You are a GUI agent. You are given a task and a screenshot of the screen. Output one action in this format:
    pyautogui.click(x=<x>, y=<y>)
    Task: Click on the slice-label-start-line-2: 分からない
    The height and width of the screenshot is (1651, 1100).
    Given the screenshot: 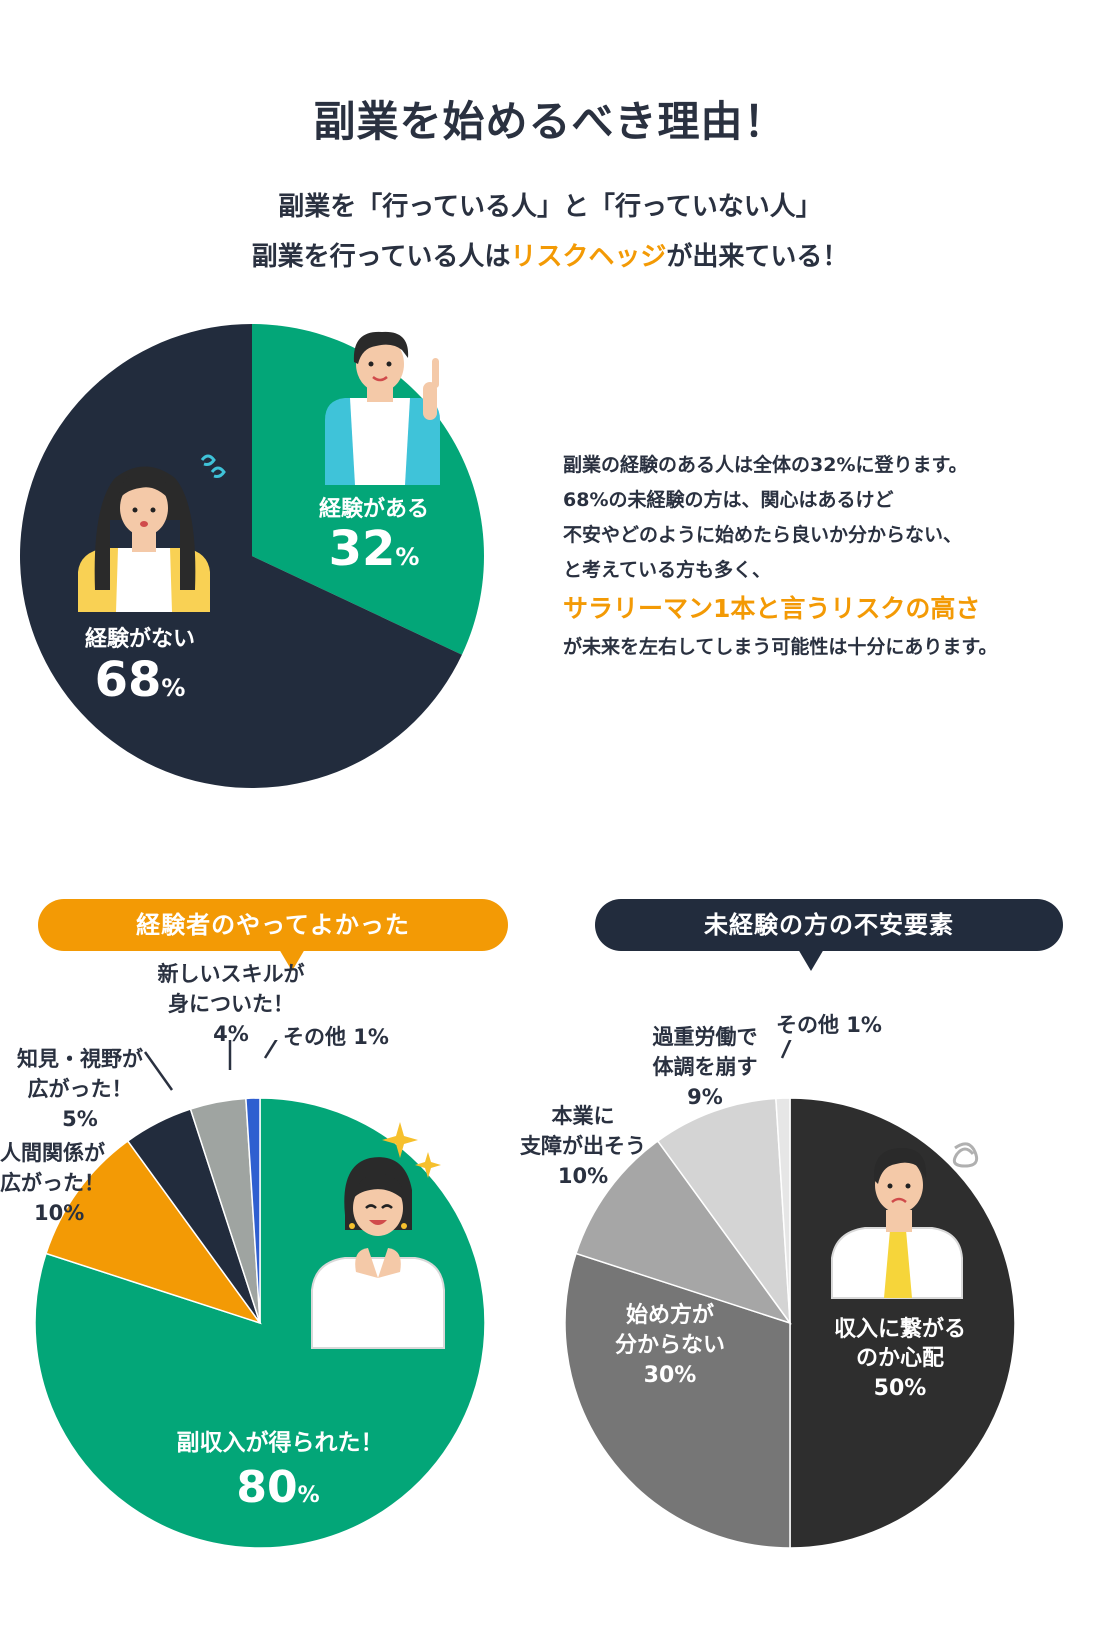 What is the action you would take?
    pyautogui.click(x=670, y=1345)
    